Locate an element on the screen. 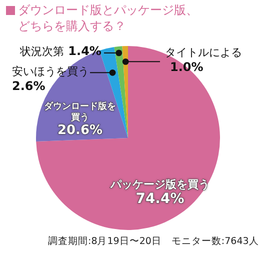 Image resolution: width=265 pixels, height=267 pixels. data-label: 1.4% is located at coordinates (84, 51).